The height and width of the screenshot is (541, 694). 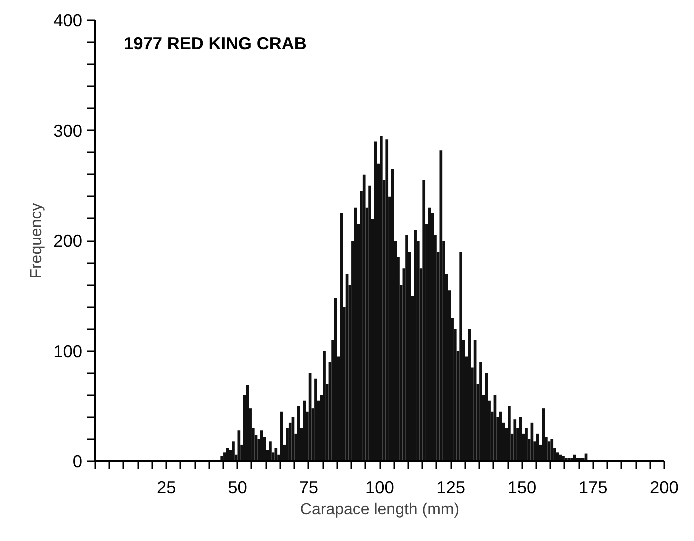 I want to click on y-axis-title: Frequency, so click(x=37, y=241).